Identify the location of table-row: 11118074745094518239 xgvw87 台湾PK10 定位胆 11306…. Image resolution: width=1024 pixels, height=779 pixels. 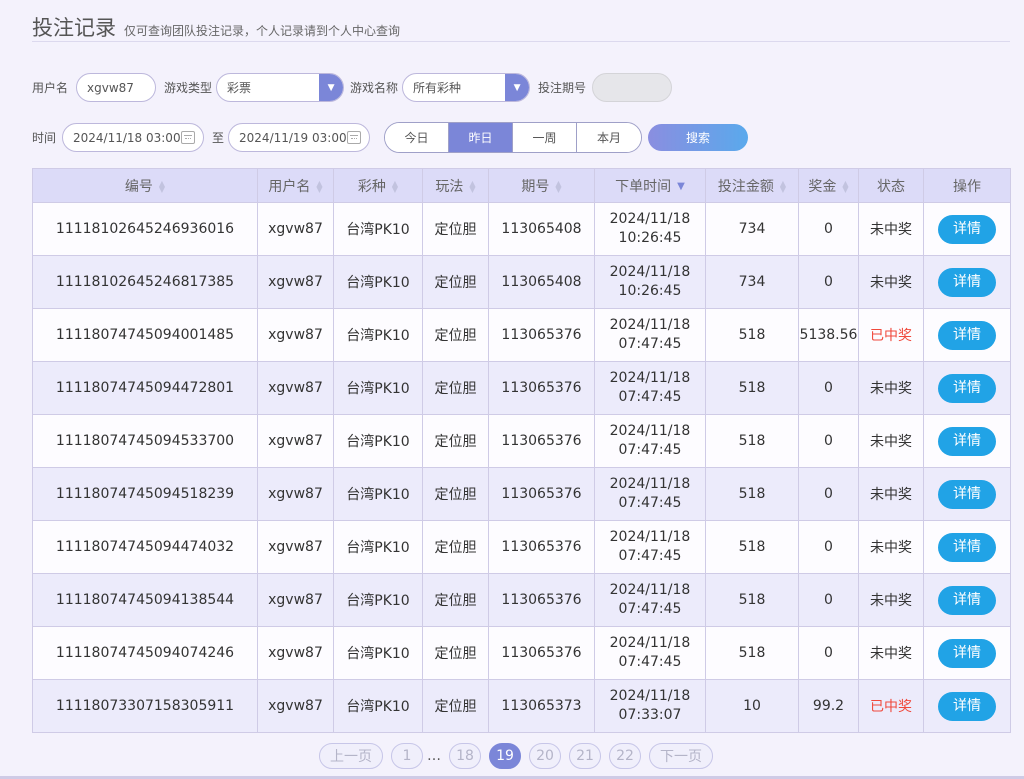
(521, 494).